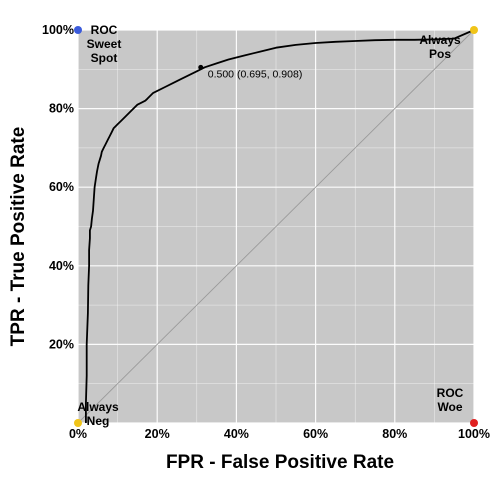 This screenshot has width=504, height=504. What do you see at coordinates (474, 434) in the screenshot?
I see `x-tick-label: 100%` at bounding box center [474, 434].